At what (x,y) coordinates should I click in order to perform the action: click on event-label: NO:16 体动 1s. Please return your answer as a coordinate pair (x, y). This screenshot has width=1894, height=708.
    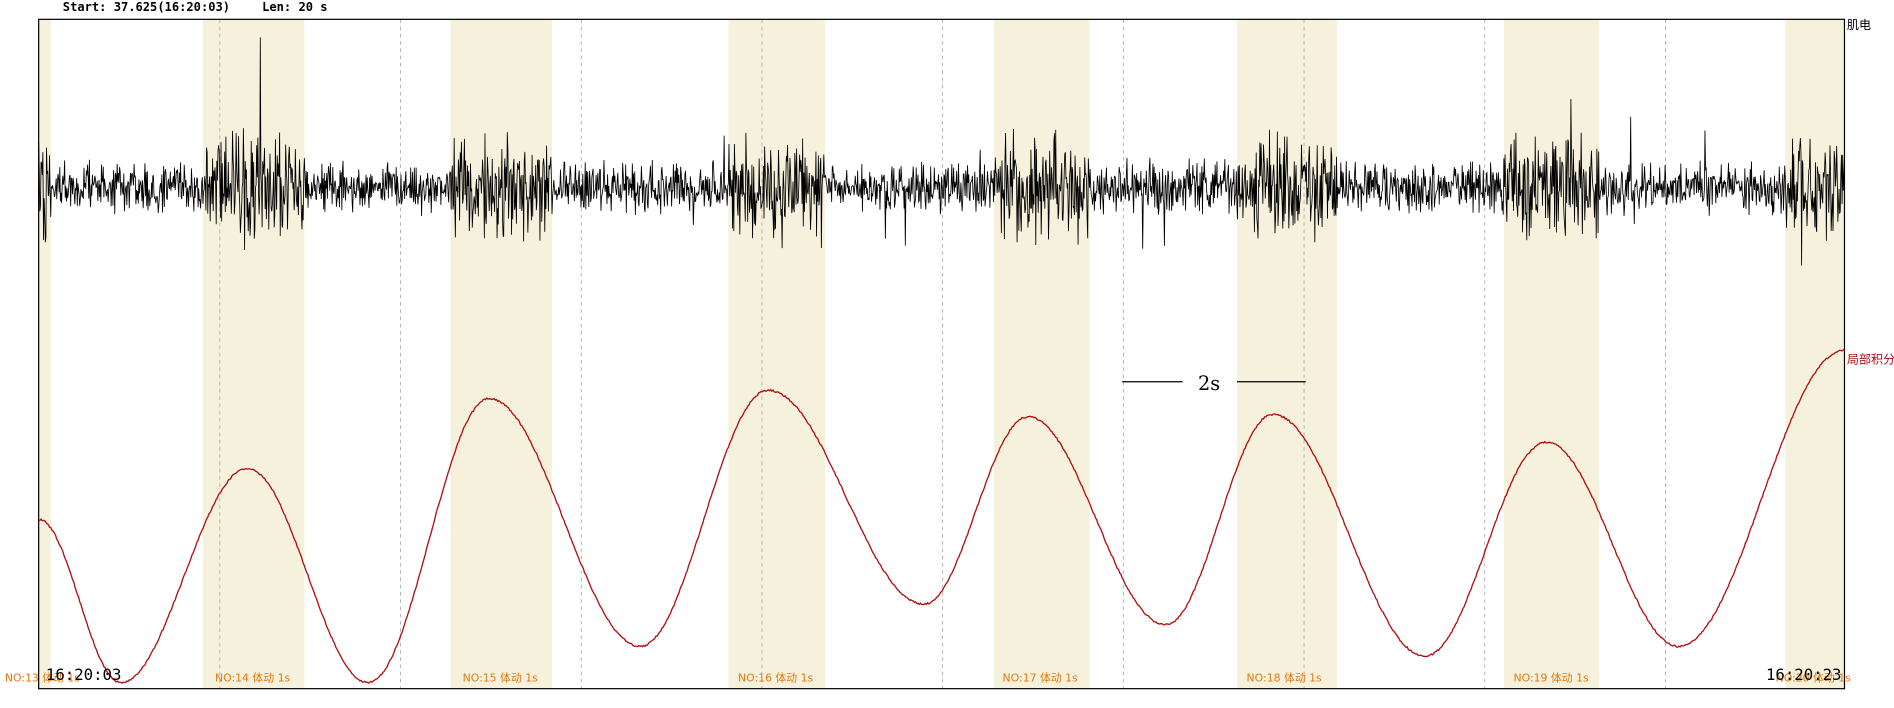
    Looking at the image, I should click on (775, 677).